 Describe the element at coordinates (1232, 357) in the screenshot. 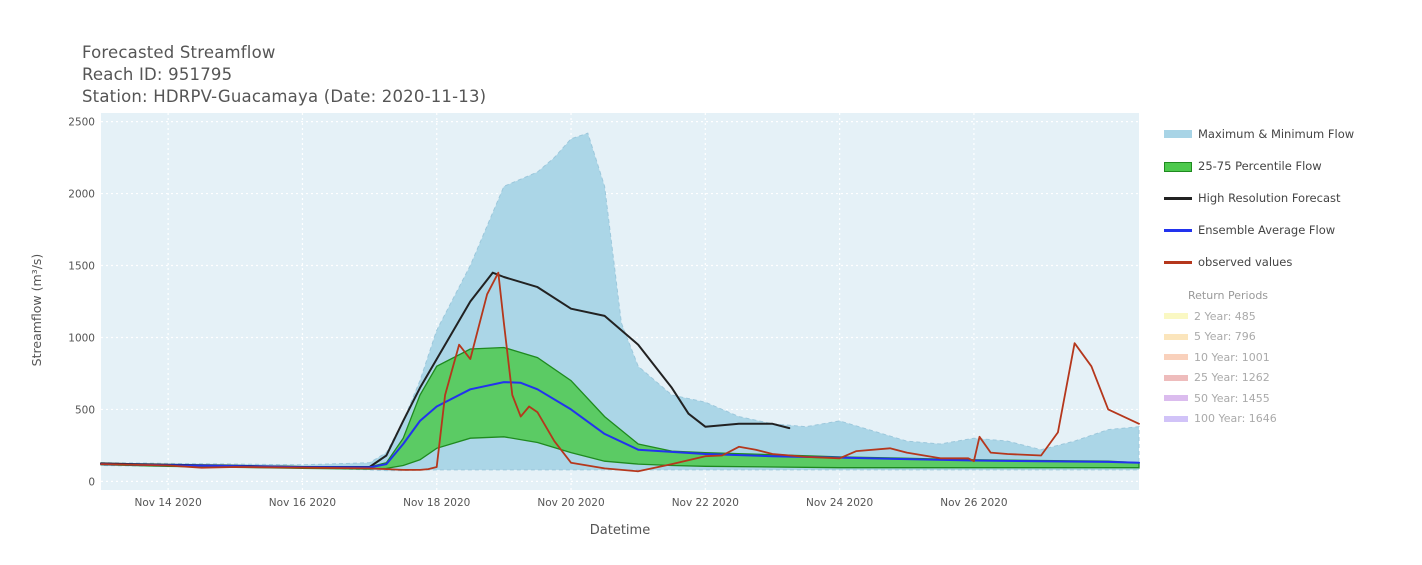

I see `return-period-label: 10 Year: 1001` at that location.